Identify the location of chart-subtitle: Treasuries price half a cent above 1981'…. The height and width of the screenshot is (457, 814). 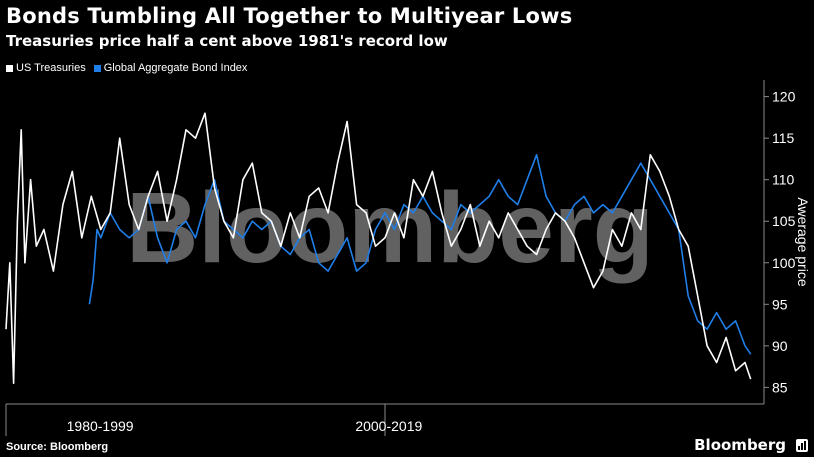
(227, 41).